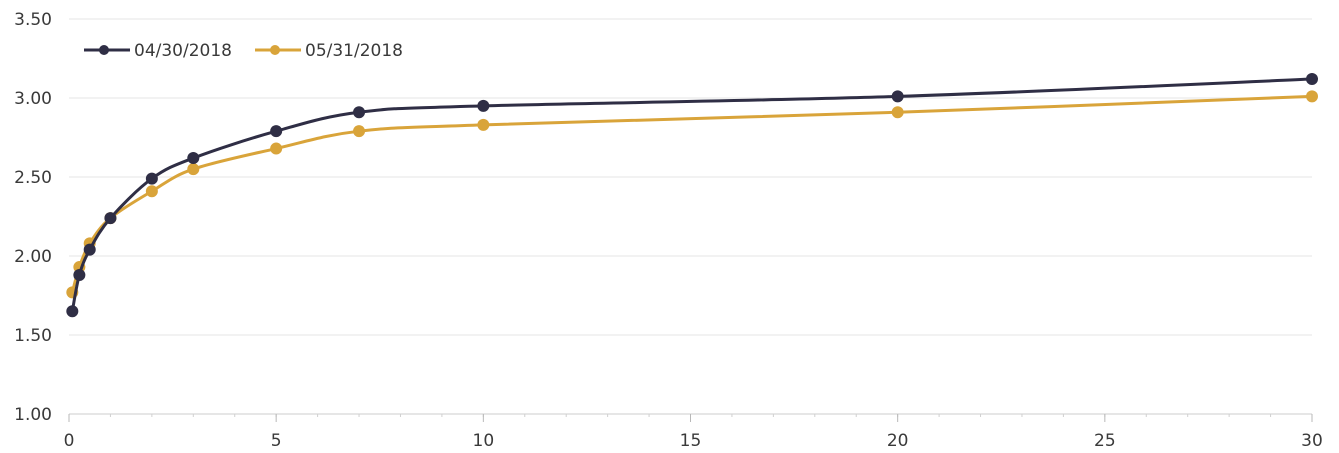 This screenshot has width=1339, height=453. What do you see at coordinates (691, 441) in the screenshot?
I see `x-tick-label: 15` at bounding box center [691, 441].